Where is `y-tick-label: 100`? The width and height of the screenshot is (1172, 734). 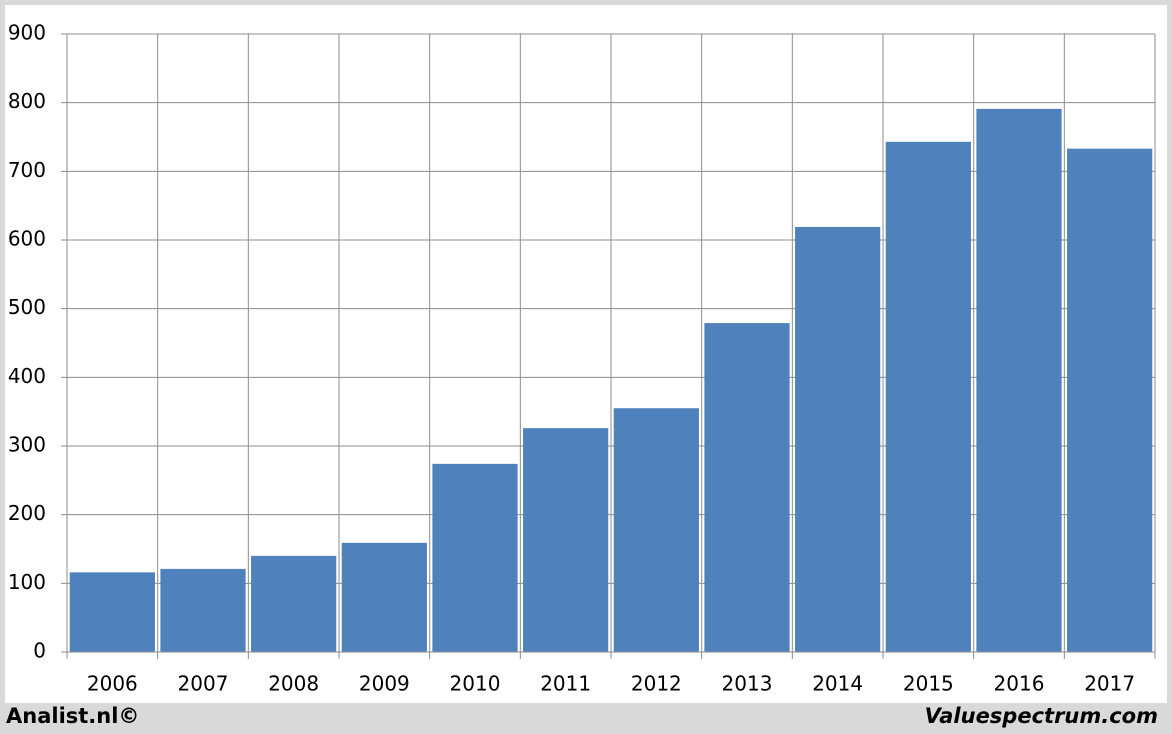 y-tick-label: 100 is located at coordinates (27, 582).